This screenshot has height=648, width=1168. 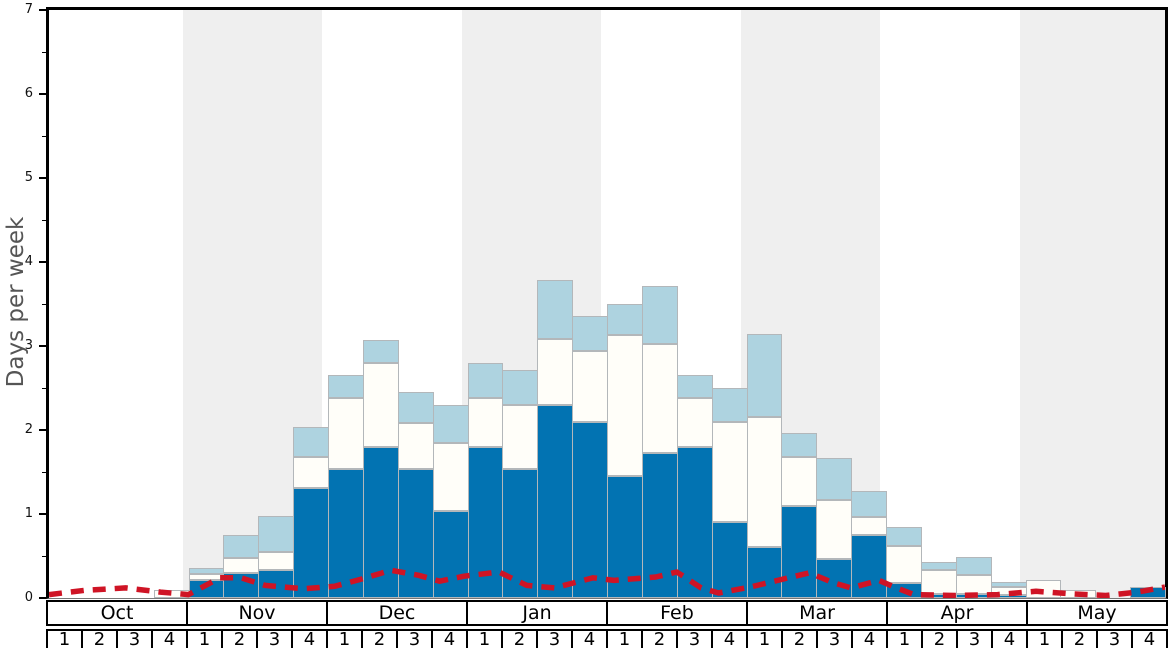 I want to click on month-cell-dec: Dec, so click(x=397, y=613).